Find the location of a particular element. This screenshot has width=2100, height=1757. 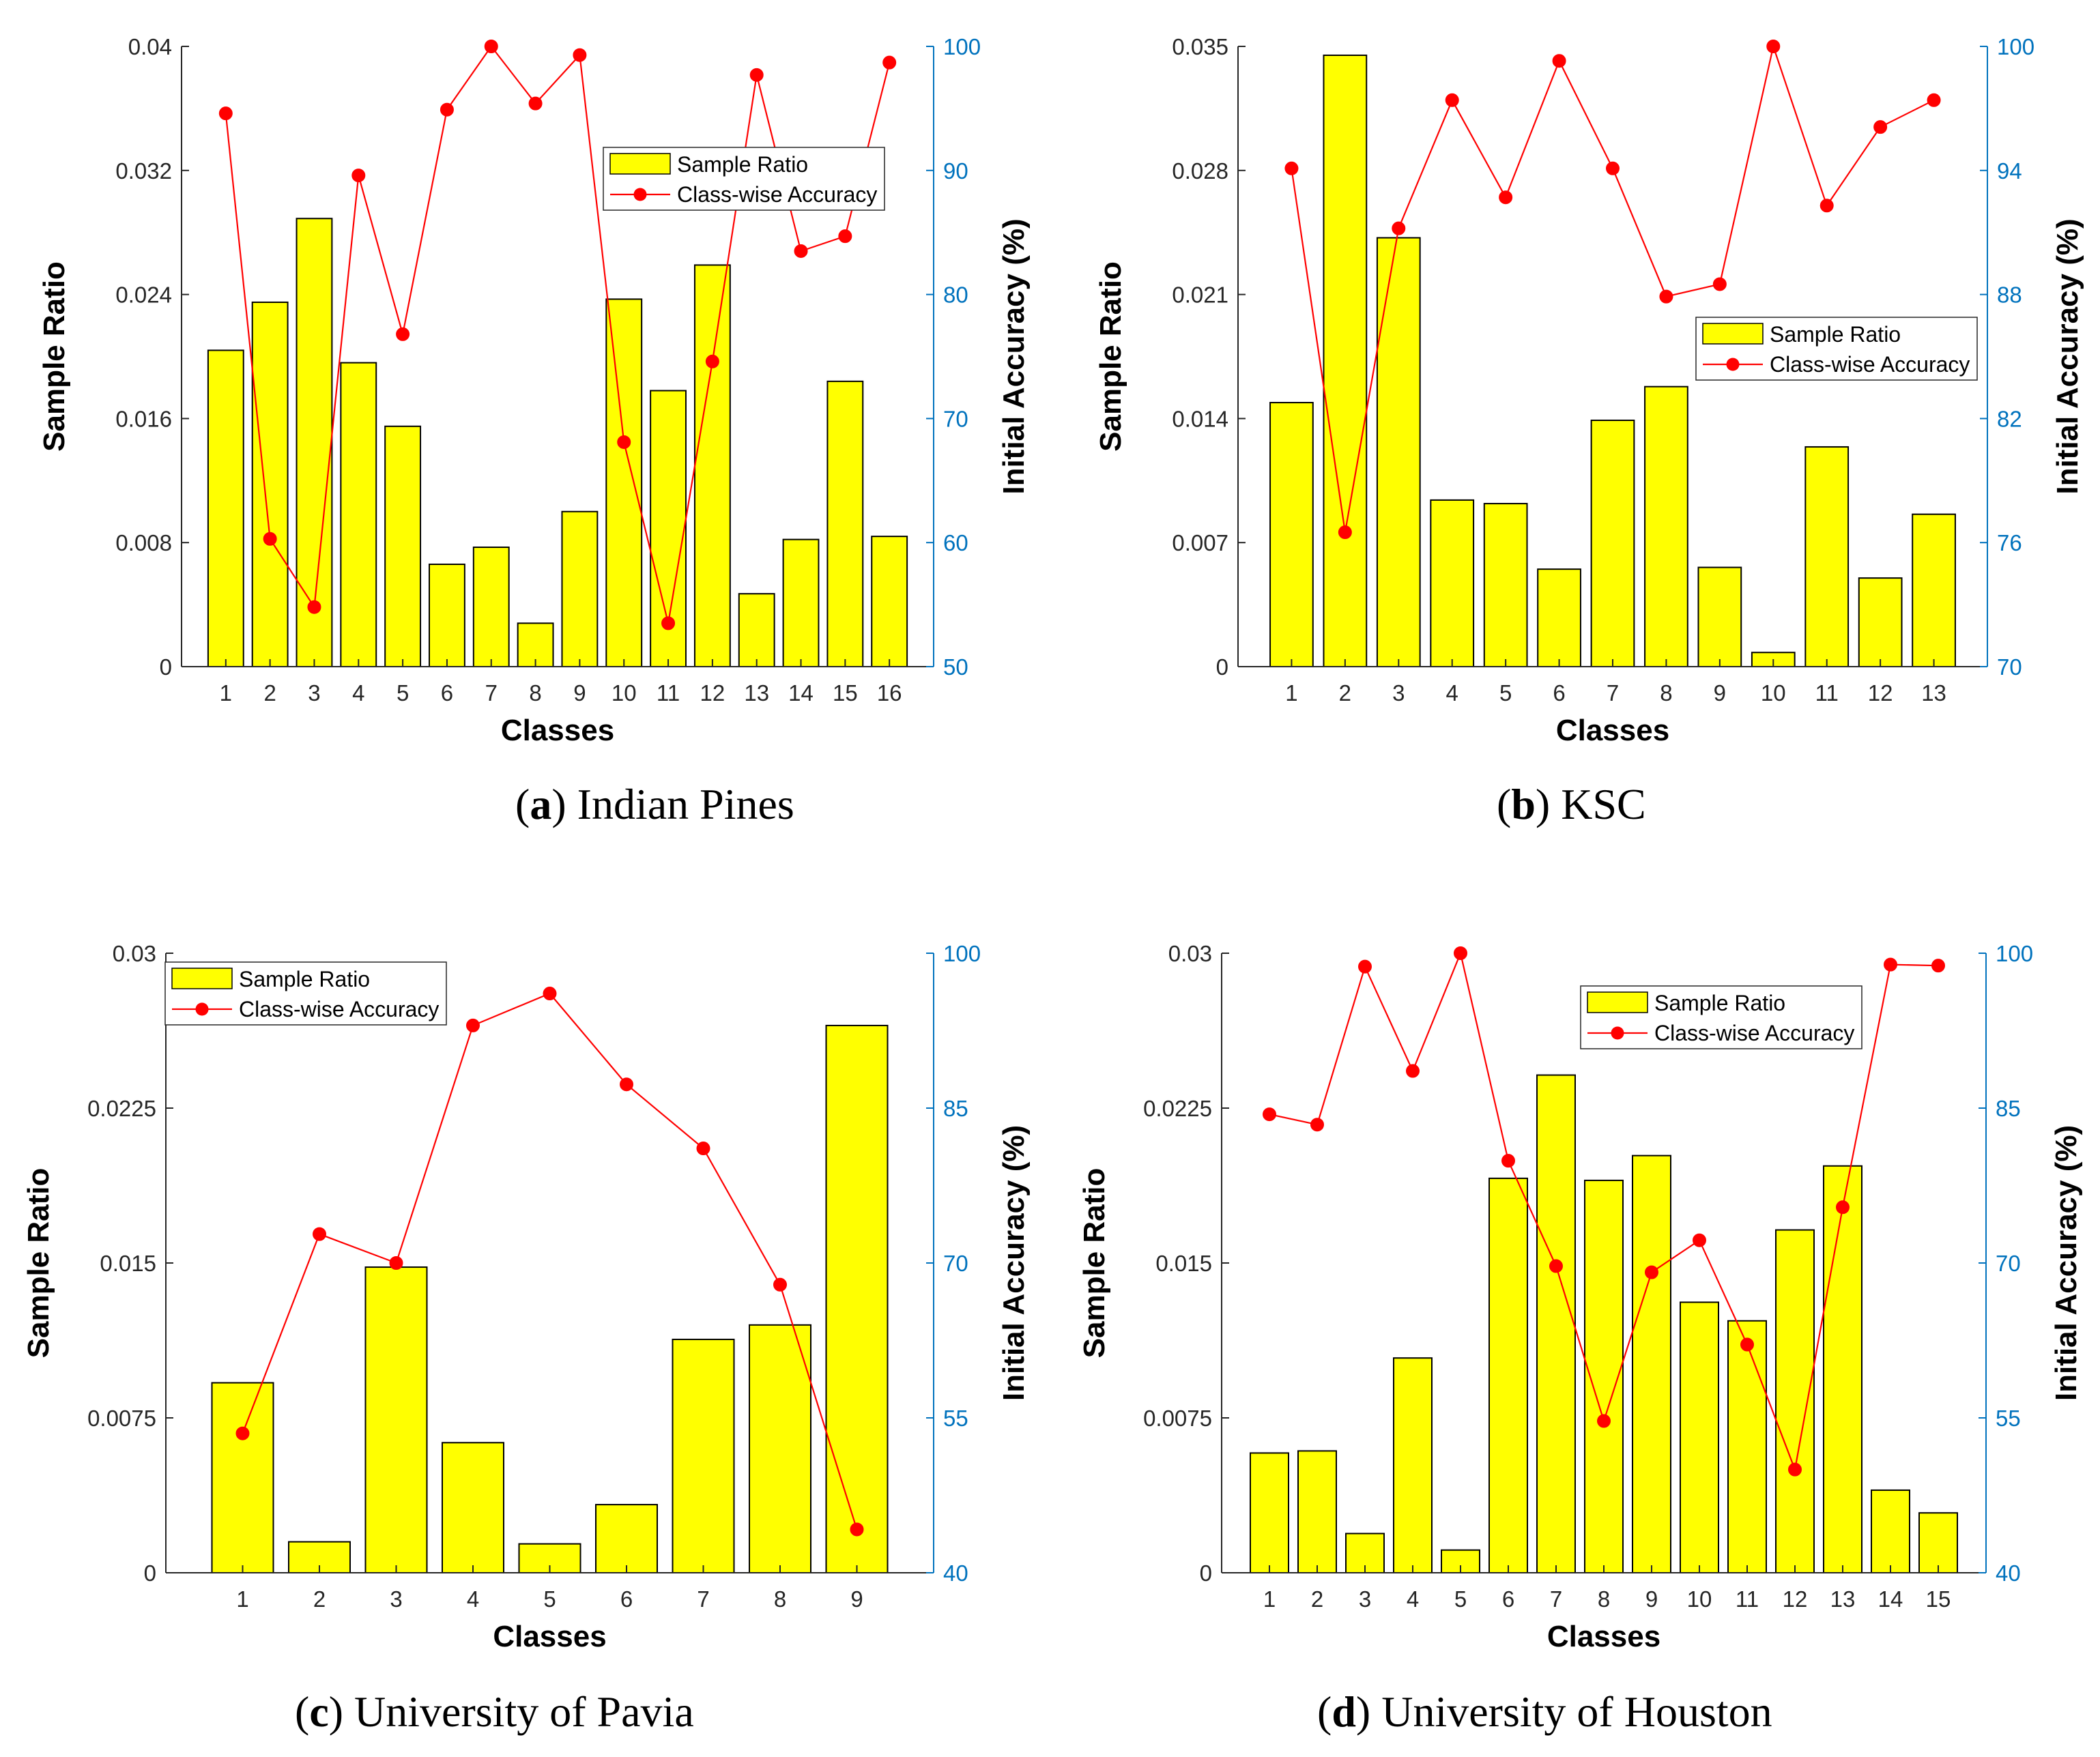

right-axis-label: Initial Accuracy (%) is located at coordinates (1014, 1263).